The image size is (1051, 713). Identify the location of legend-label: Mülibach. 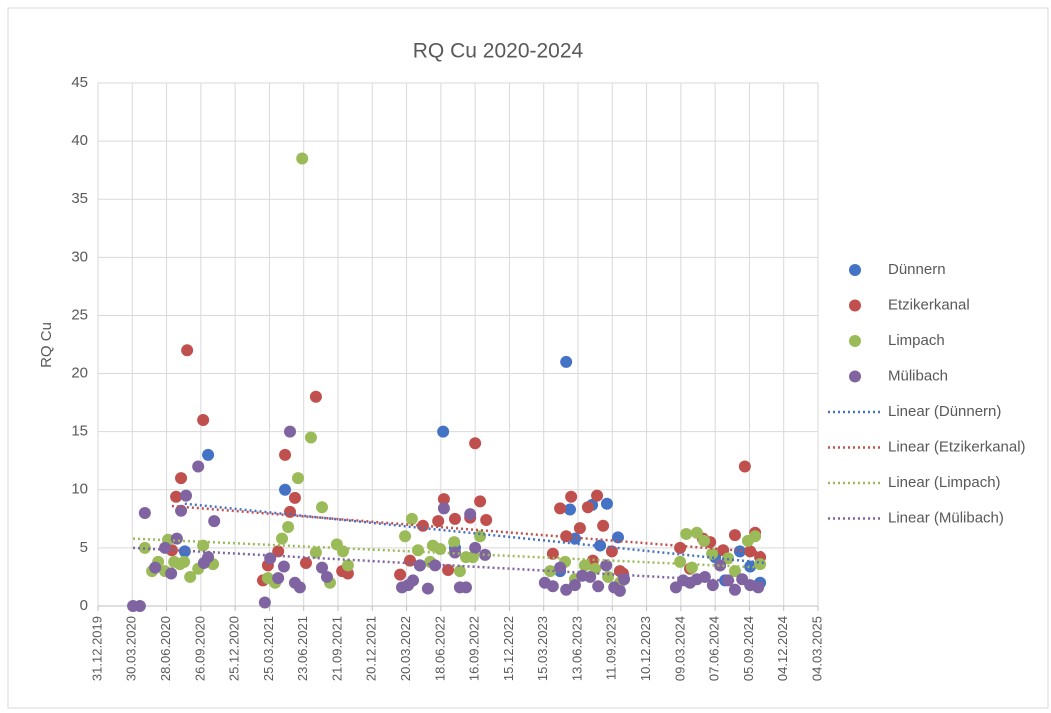
(918, 375).